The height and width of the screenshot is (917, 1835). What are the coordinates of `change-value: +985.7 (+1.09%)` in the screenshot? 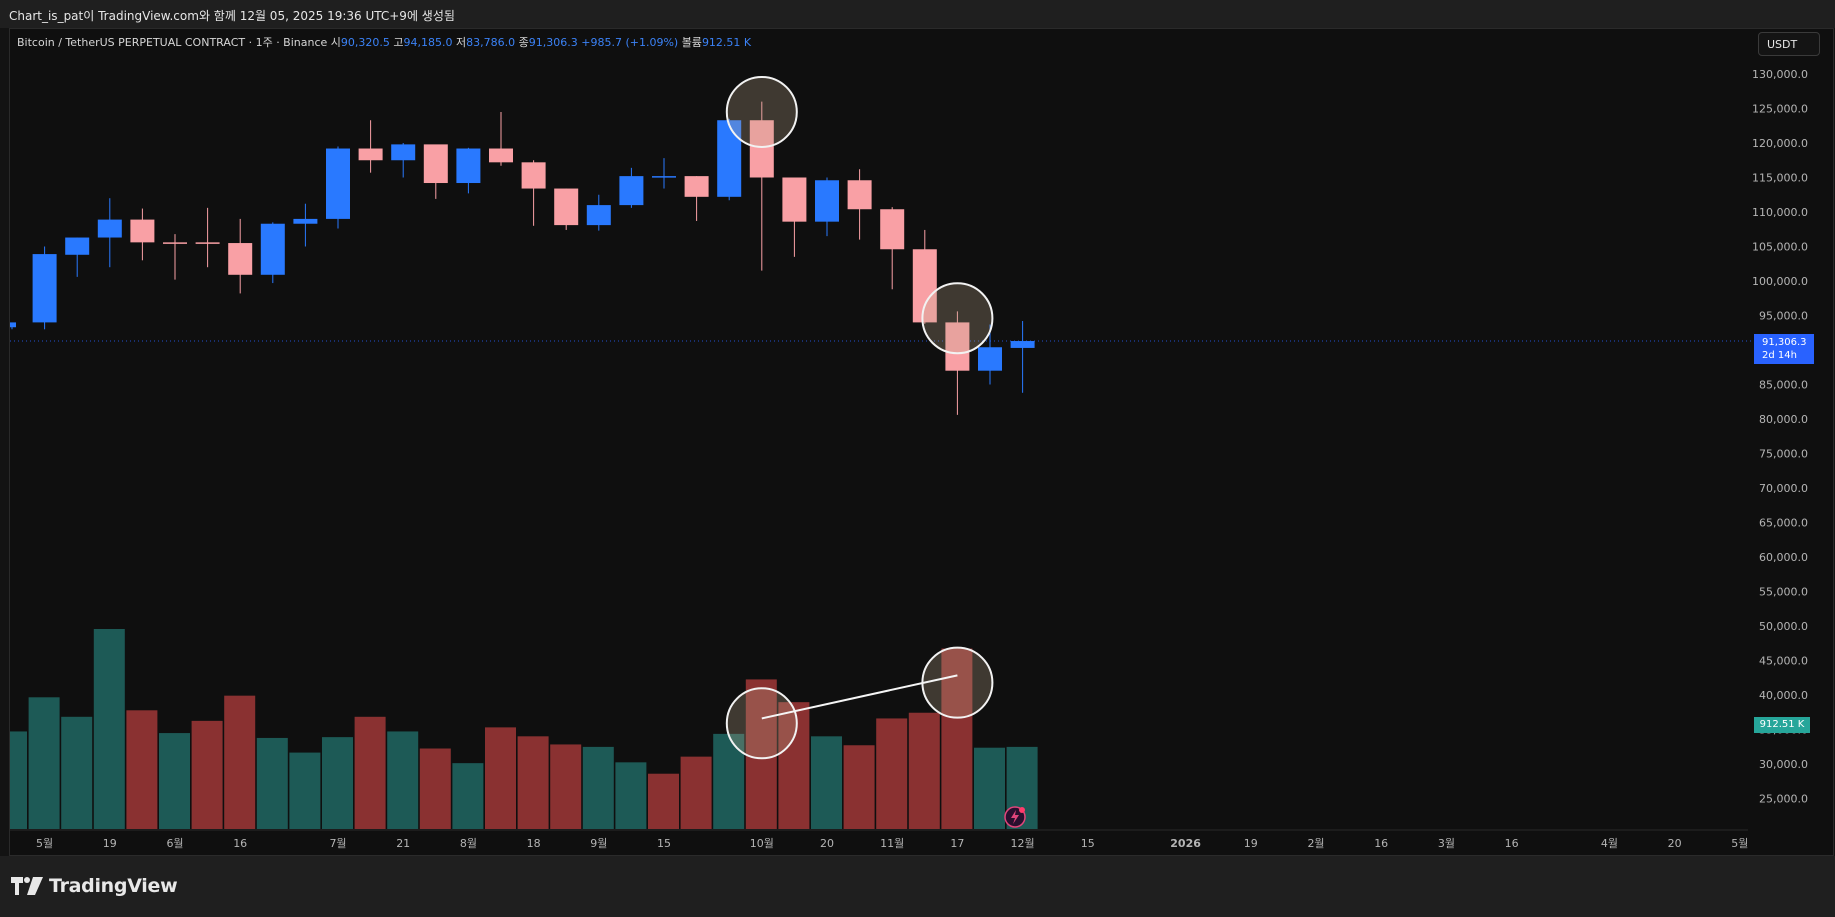 It's located at (630, 42).